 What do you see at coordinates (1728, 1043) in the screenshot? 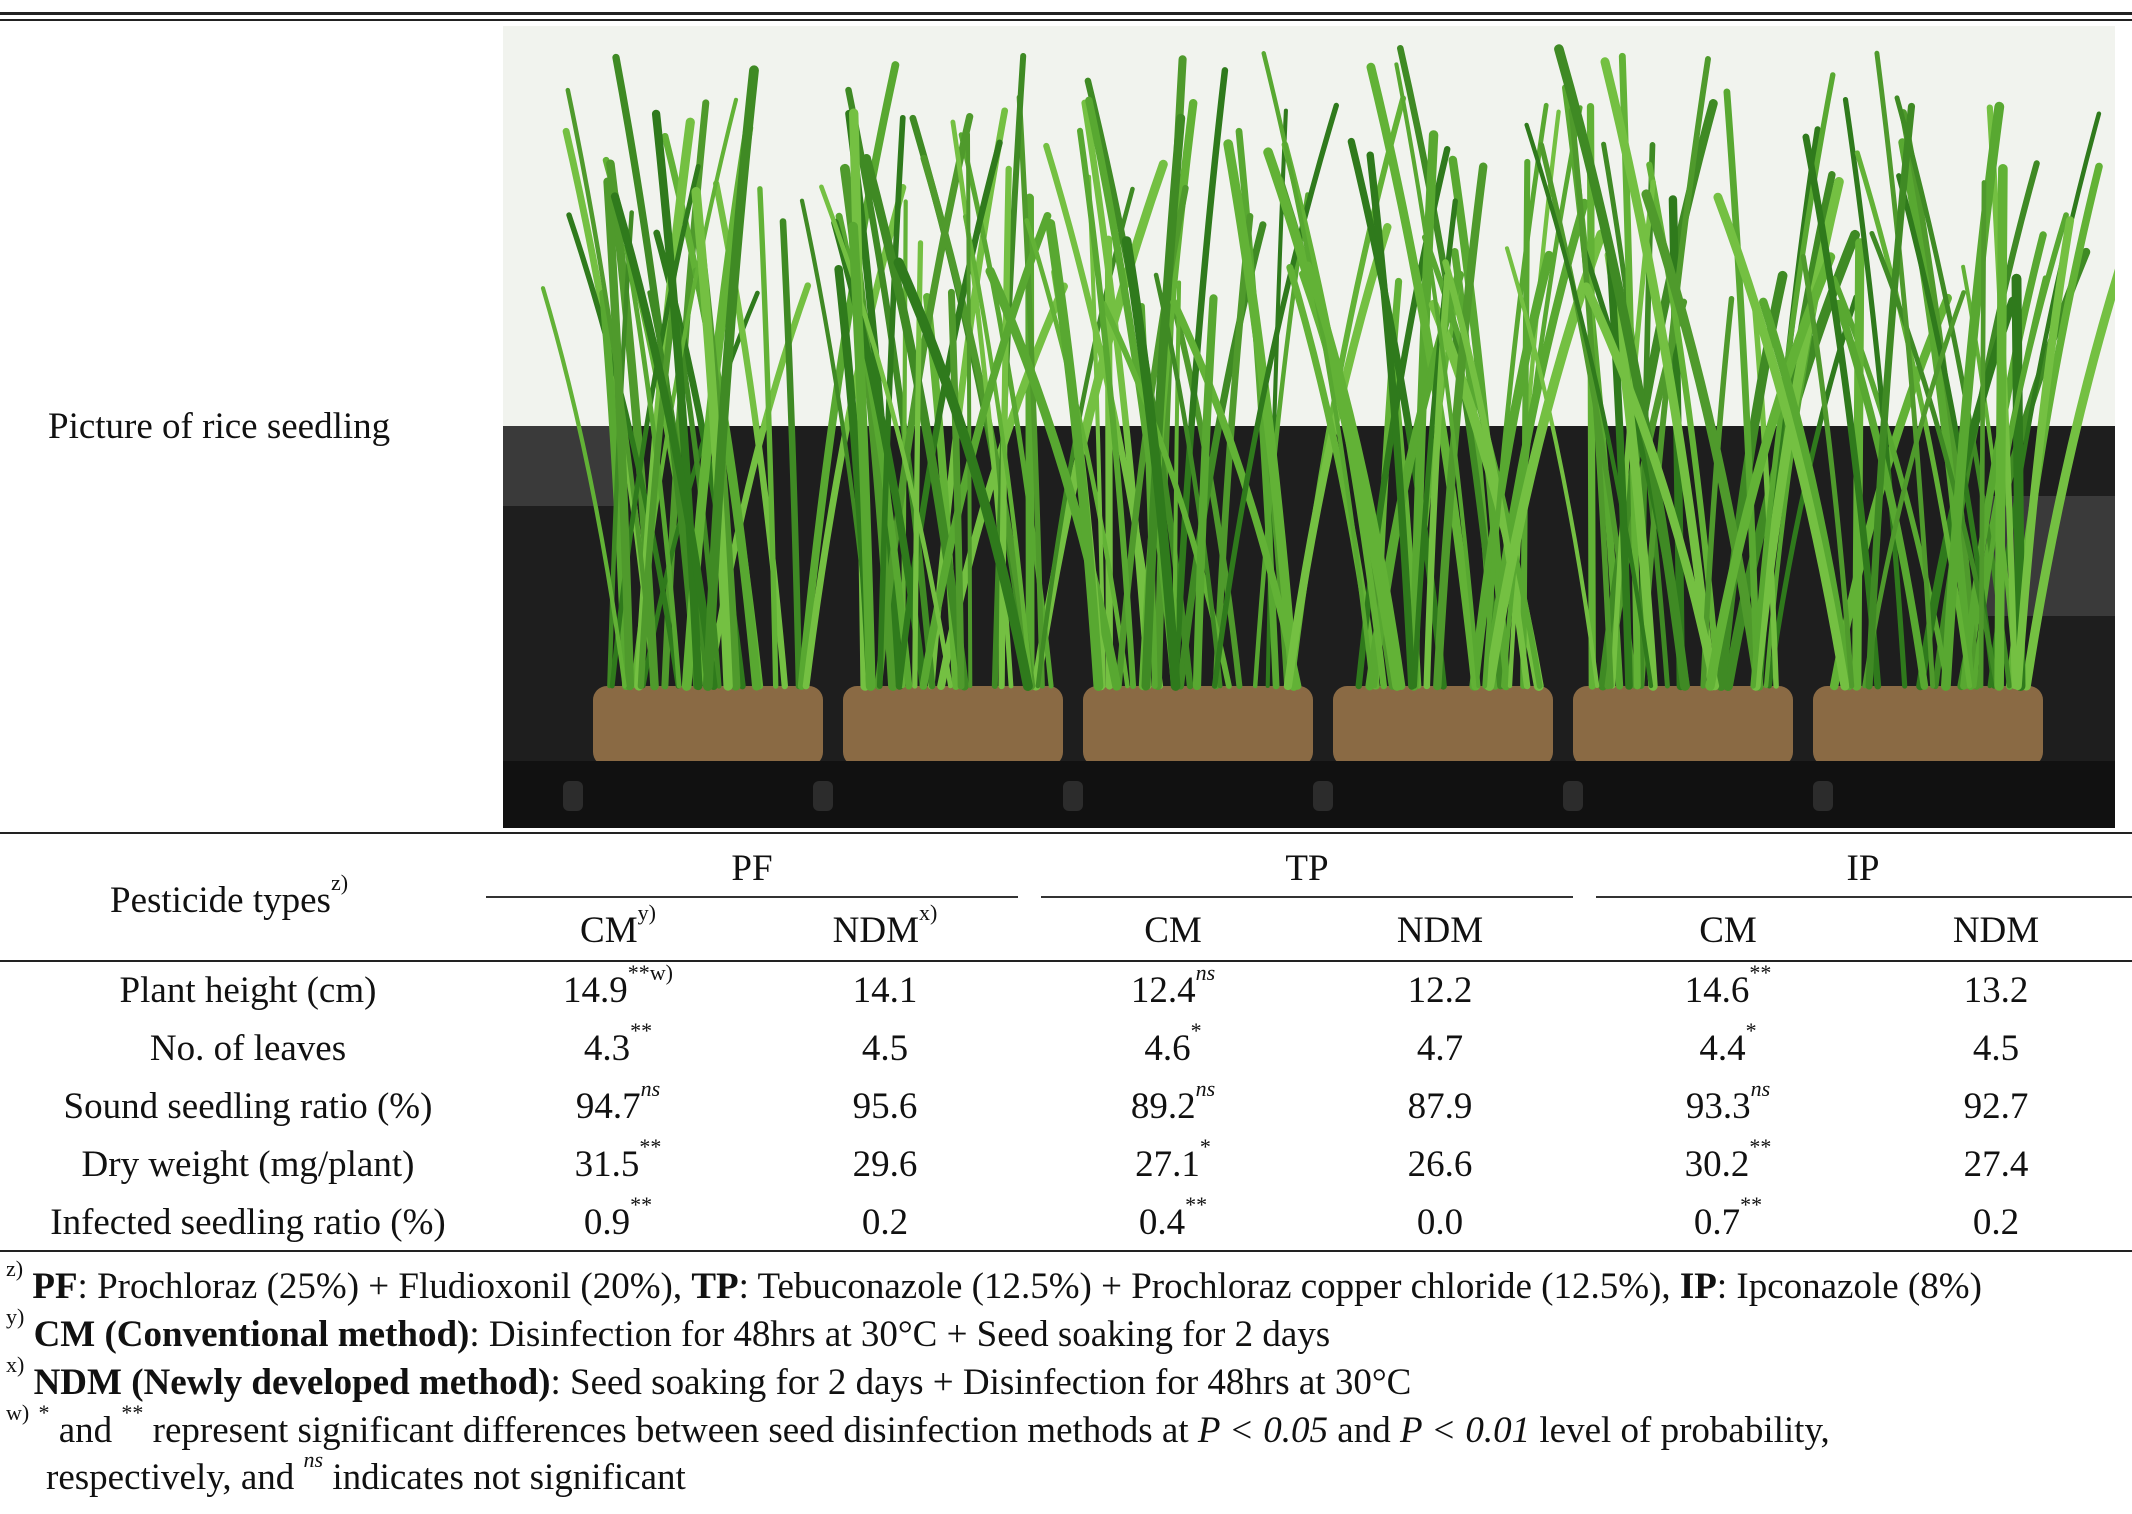
I see `table-cell: 4.4*` at bounding box center [1728, 1043].